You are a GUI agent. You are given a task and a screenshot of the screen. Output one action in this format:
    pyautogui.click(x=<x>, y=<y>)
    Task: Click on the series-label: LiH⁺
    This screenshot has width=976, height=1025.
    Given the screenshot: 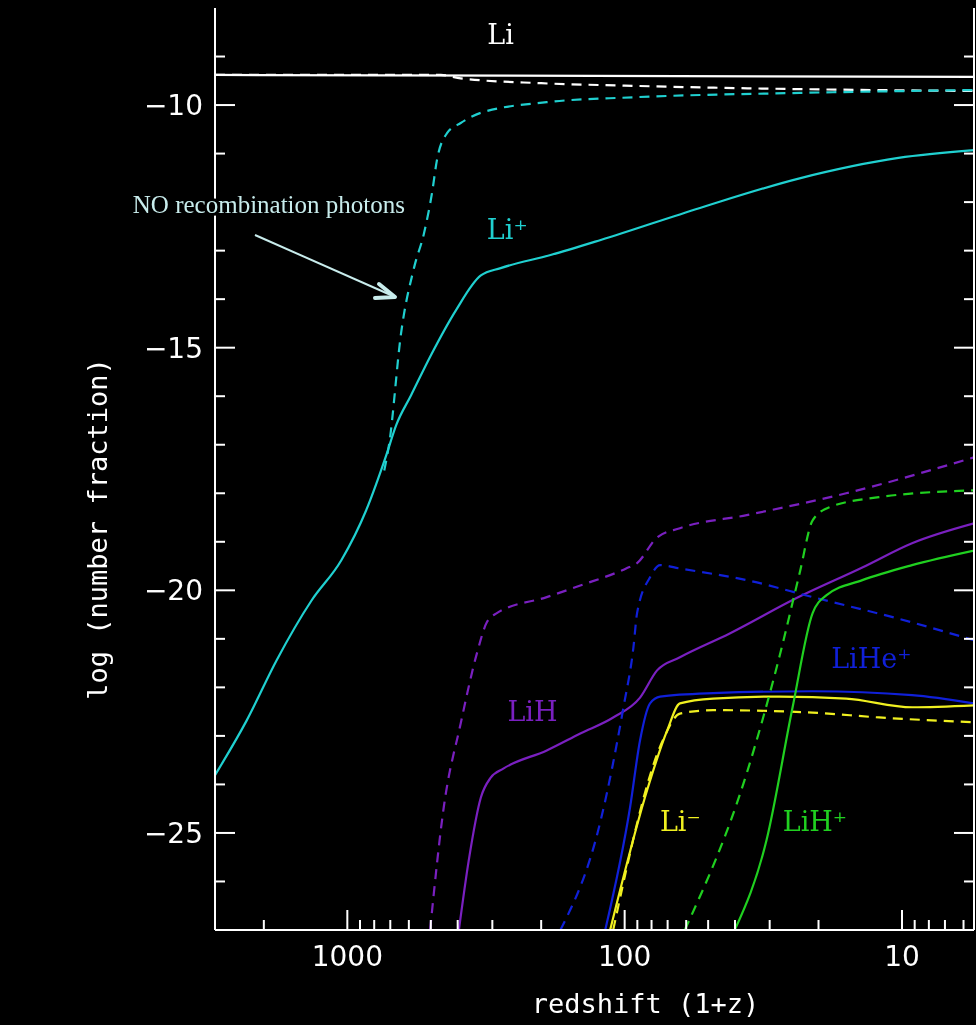 What is the action you would take?
    pyautogui.click(x=815, y=821)
    